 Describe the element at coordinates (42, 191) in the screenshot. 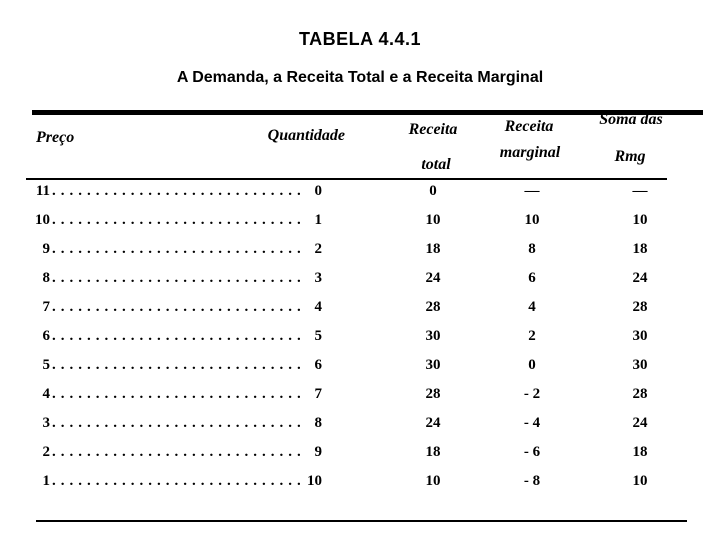

I see `price-value: 11` at that location.